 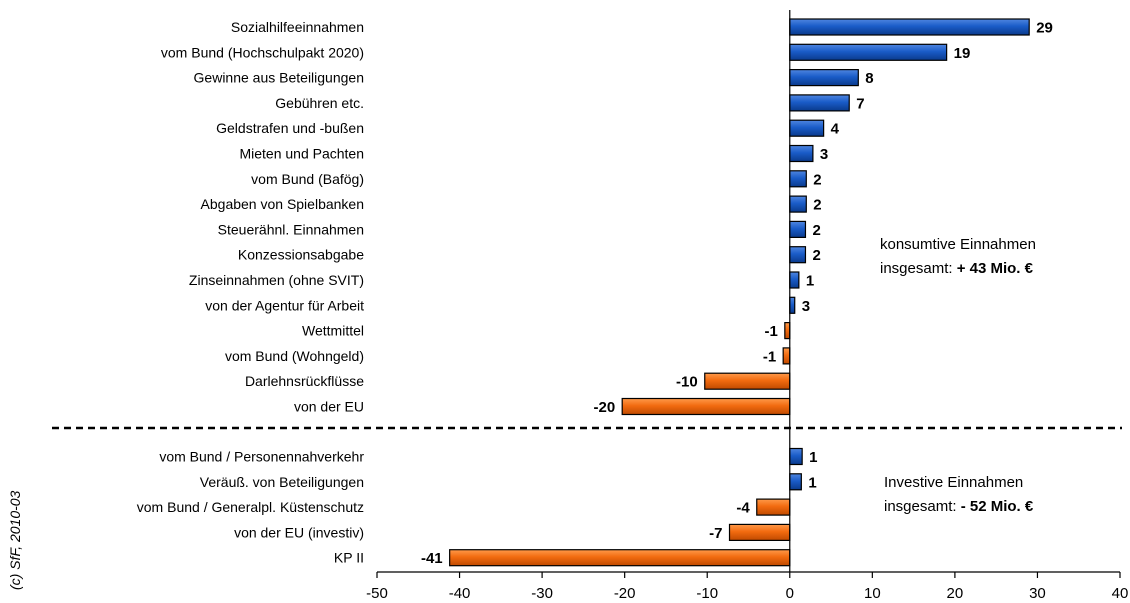 I want to click on x-tick-label: 10, so click(x=872, y=593).